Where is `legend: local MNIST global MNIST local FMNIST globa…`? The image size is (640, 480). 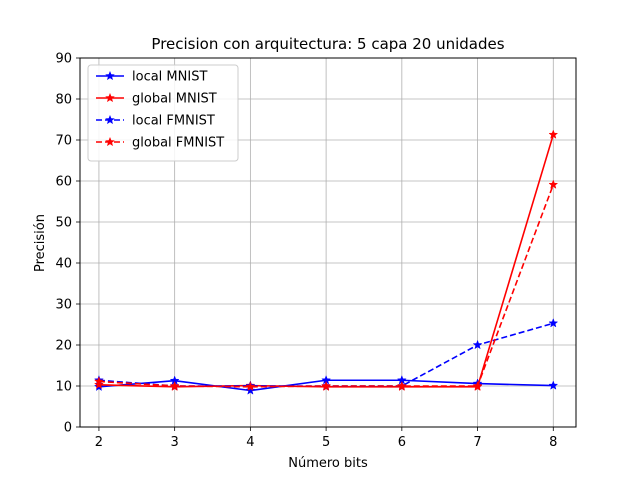 legend: local MNIST global MNIST local FMNIST globa… is located at coordinates (163, 113).